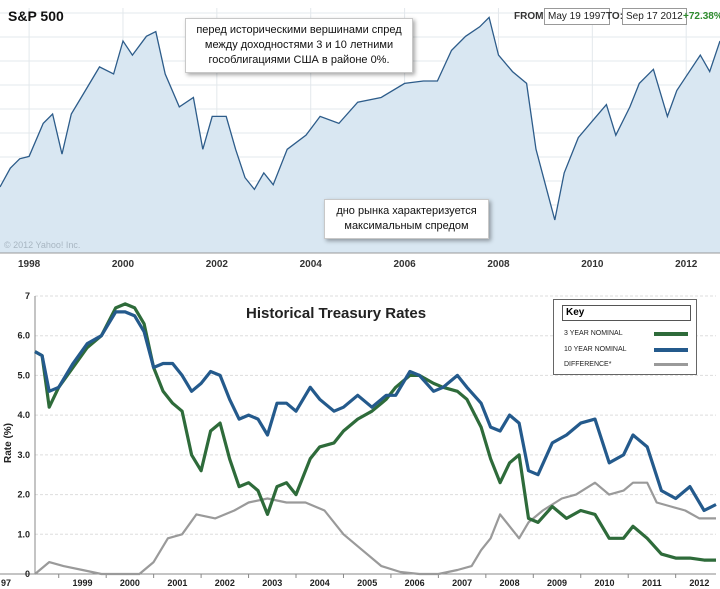 The width and height of the screenshot is (720, 589). I want to click on treasury-x-tick-label: 2004, so click(320, 583).